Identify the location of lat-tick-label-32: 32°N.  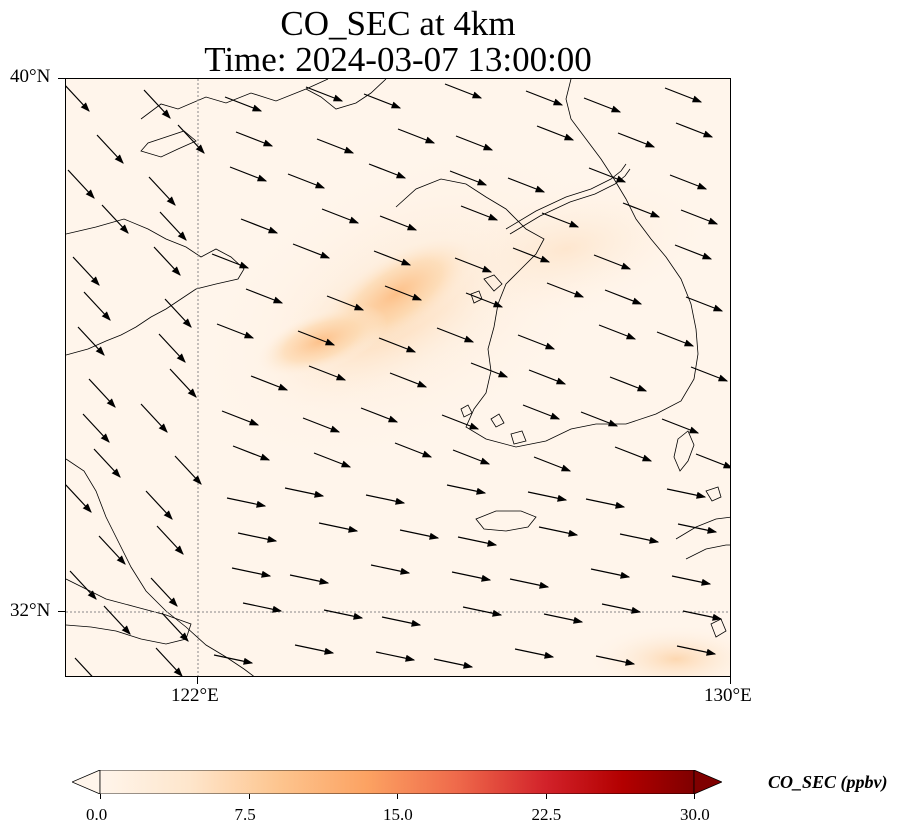
(30, 610).